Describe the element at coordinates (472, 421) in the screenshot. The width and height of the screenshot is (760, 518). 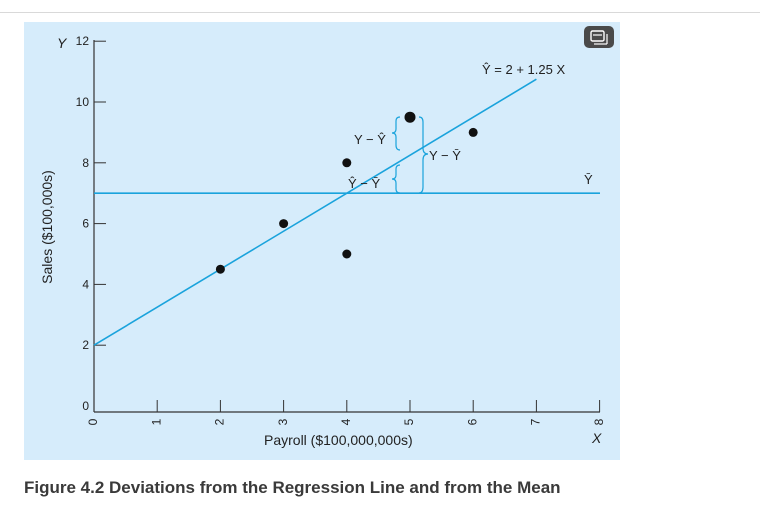
I see `x-tick-label: 6` at that location.